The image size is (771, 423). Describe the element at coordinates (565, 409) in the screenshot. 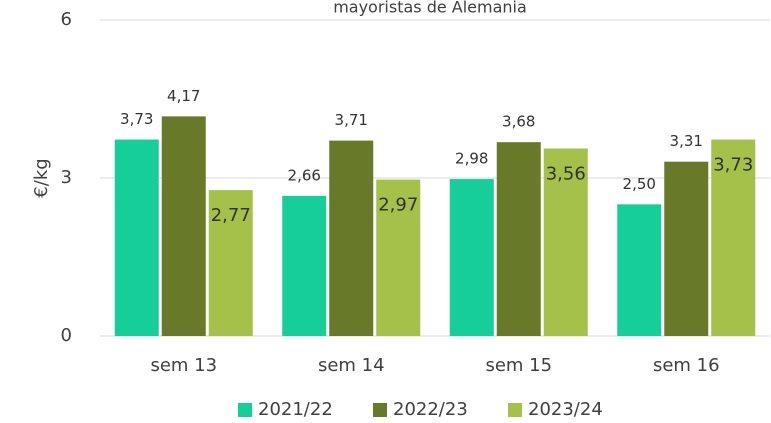

I see `legend-label: 2023/24` at that location.